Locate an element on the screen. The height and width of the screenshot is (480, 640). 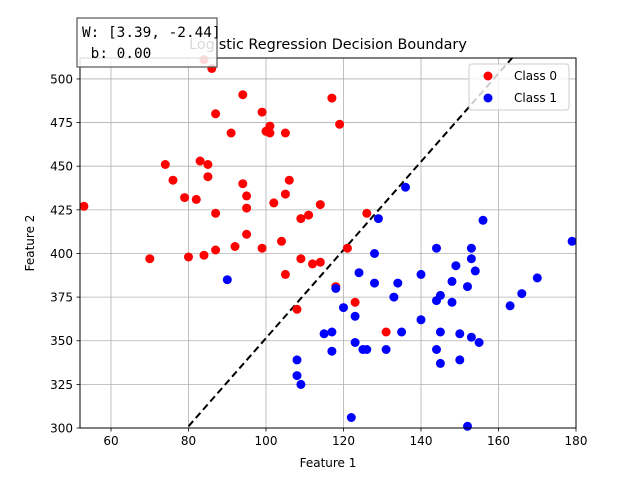
y-tick-label: 400 is located at coordinates (61, 254).